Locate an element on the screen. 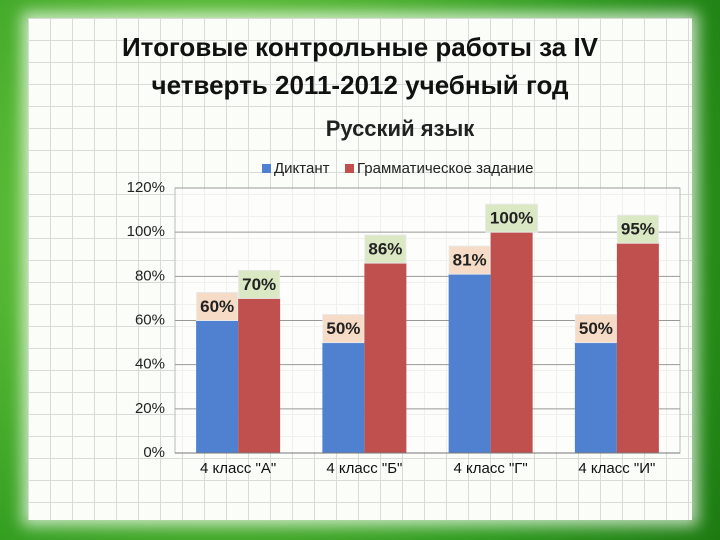  value-label: 81% is located at coordinates (470, 260).